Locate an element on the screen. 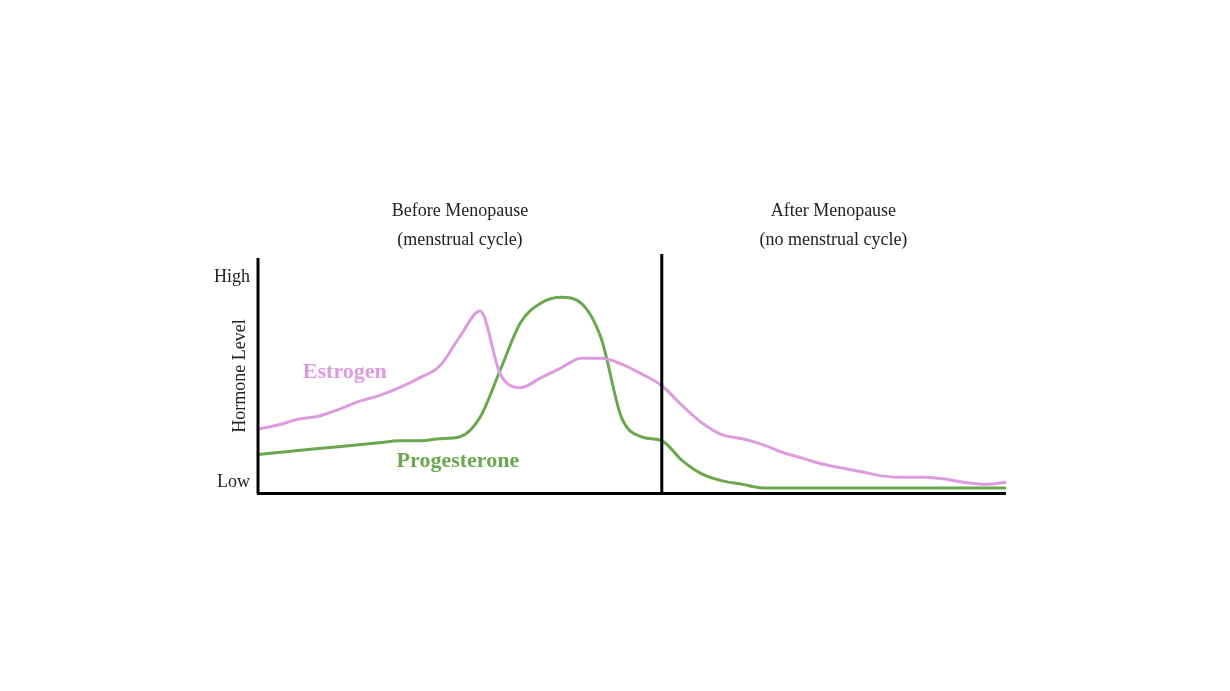 This screenshot has height=691, width=1230. text: After Menopause (no menstrual cycle) is located at coordinates (833, 224).